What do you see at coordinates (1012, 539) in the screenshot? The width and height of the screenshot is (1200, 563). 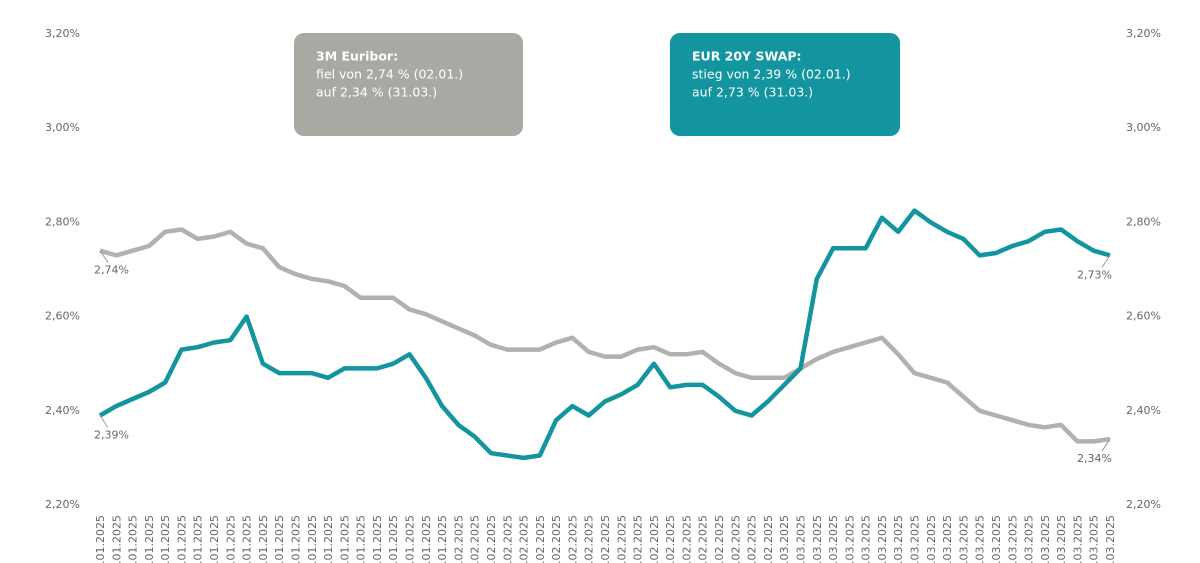 I see `x-tick-label: 21.03.2025` at bounding box center [1012, 539].